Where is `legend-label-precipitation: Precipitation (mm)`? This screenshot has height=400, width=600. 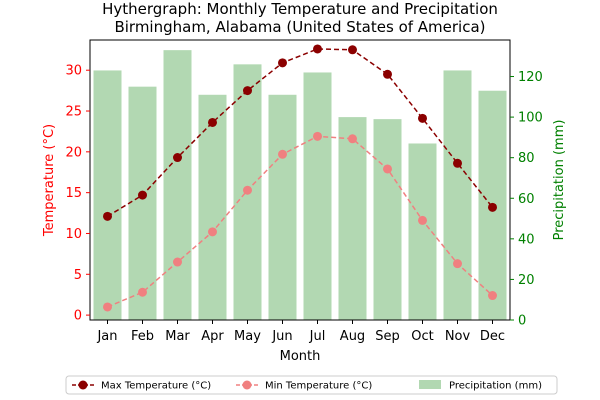
legend-label-precipitation: Precipitation (mm) is located at coordinates (495, 386).